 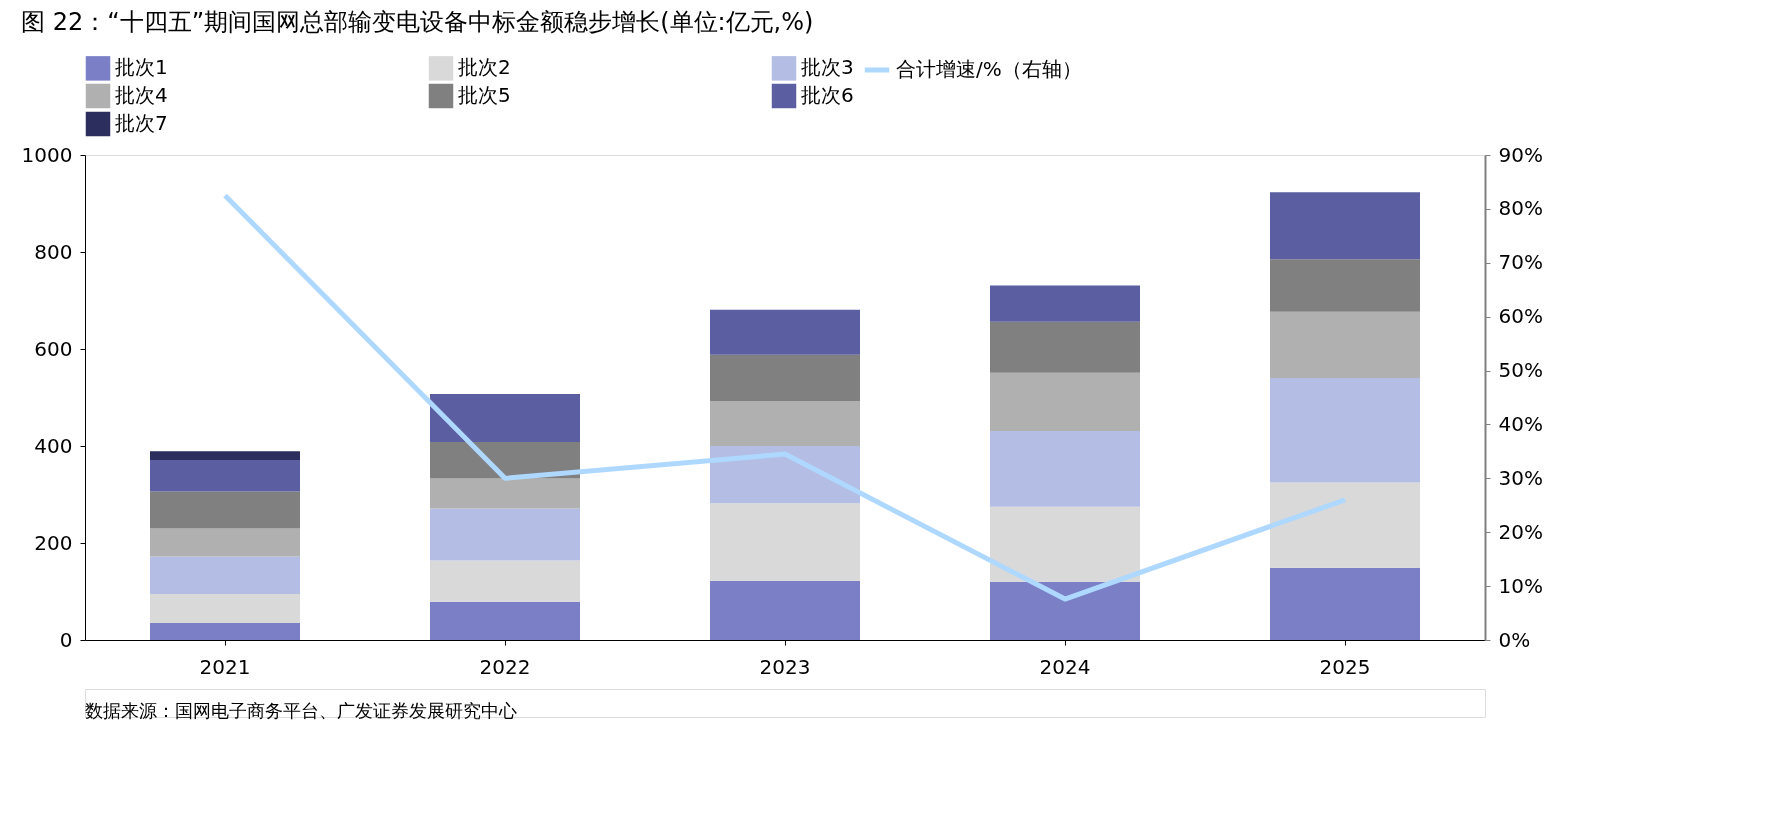 I want to click on legend-label: 批次1, so click(x=141, y=67).